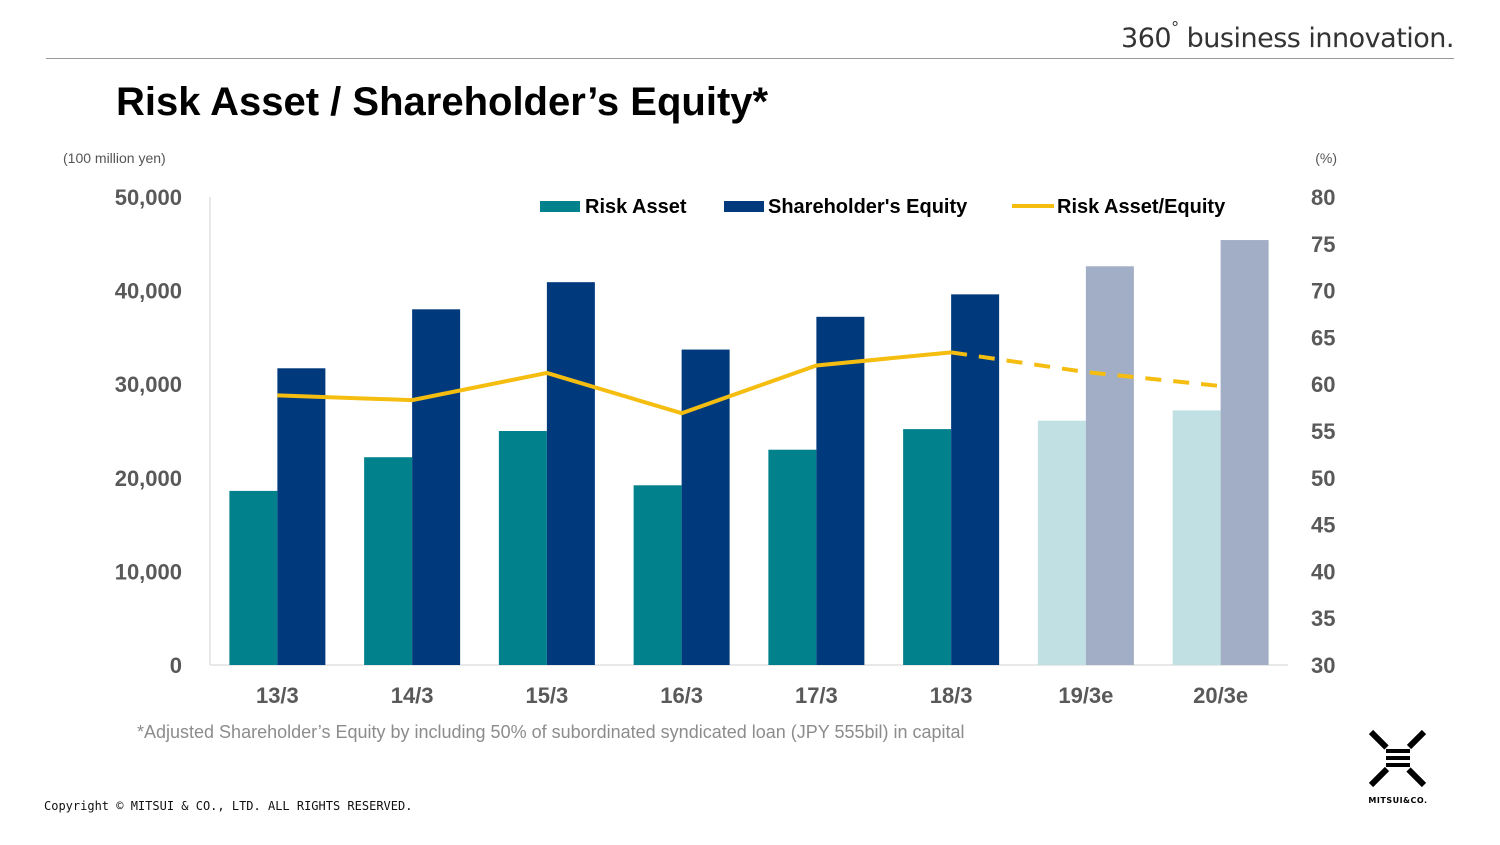 Image resolution: width=1500 pixels, height=845 pixels. What do you see at coordinates (868, 207) in the screenshot?
I see `legend-equity-label: Shareholder's Equity` at bounding box center [868, 207].